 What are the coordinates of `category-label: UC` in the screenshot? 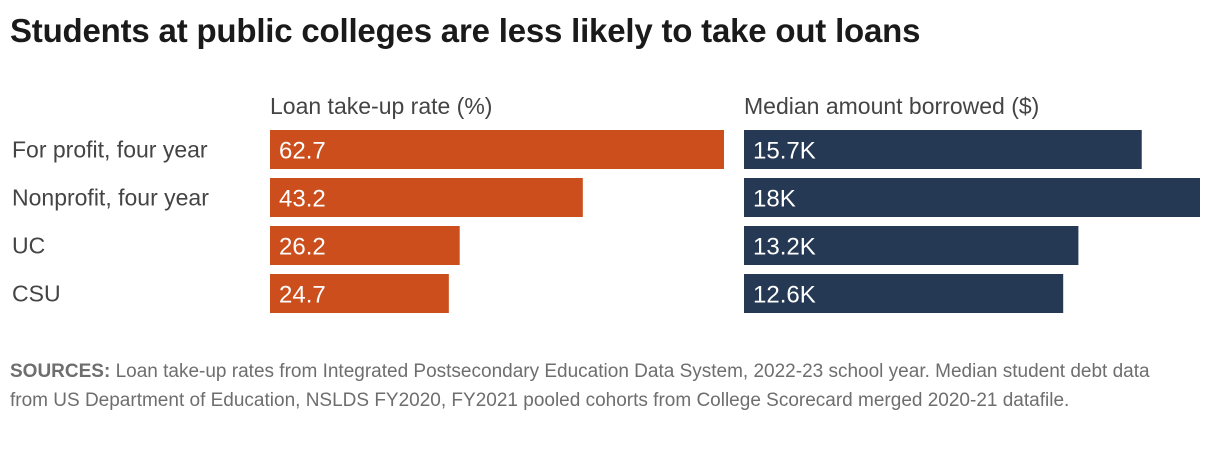 It's located at (28, 246).